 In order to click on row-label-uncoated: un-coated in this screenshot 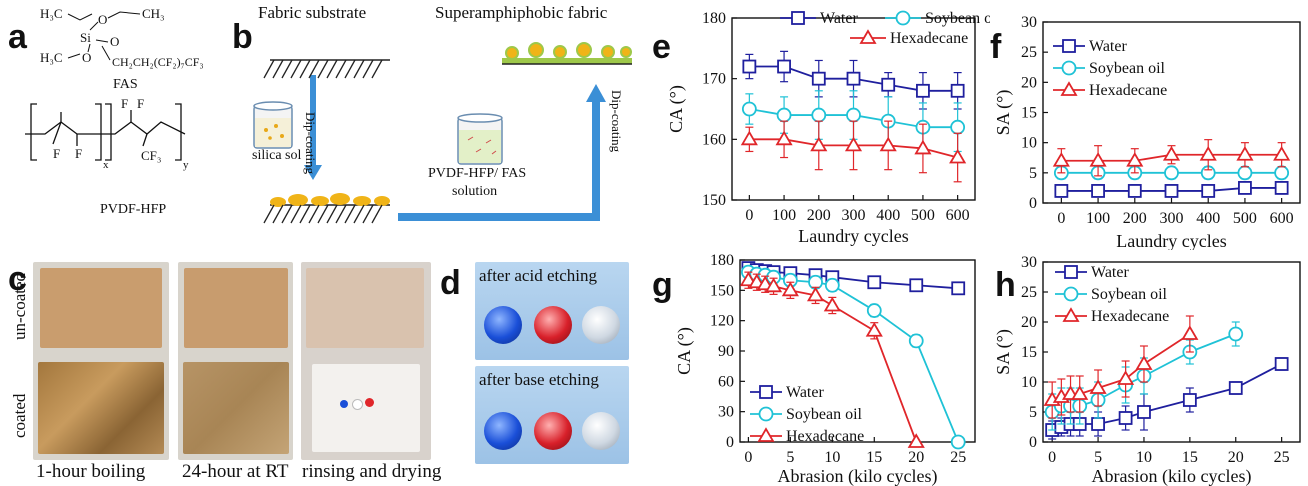, I will do `click(19, 306)`.